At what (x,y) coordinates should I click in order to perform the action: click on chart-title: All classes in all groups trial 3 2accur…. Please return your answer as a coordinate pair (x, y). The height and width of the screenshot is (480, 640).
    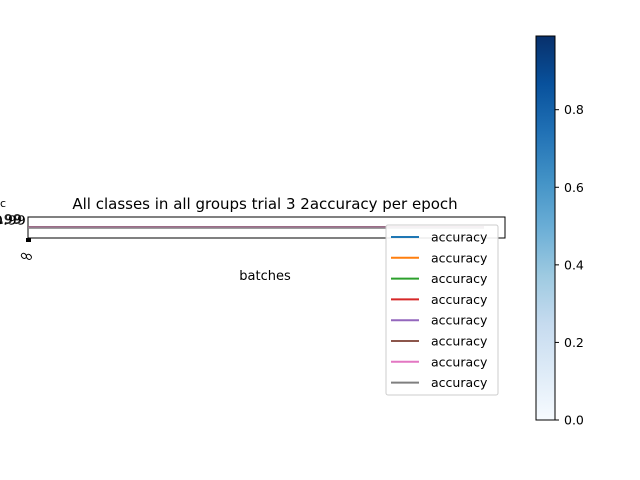
    Looking at the image, I should click on (264, 204).